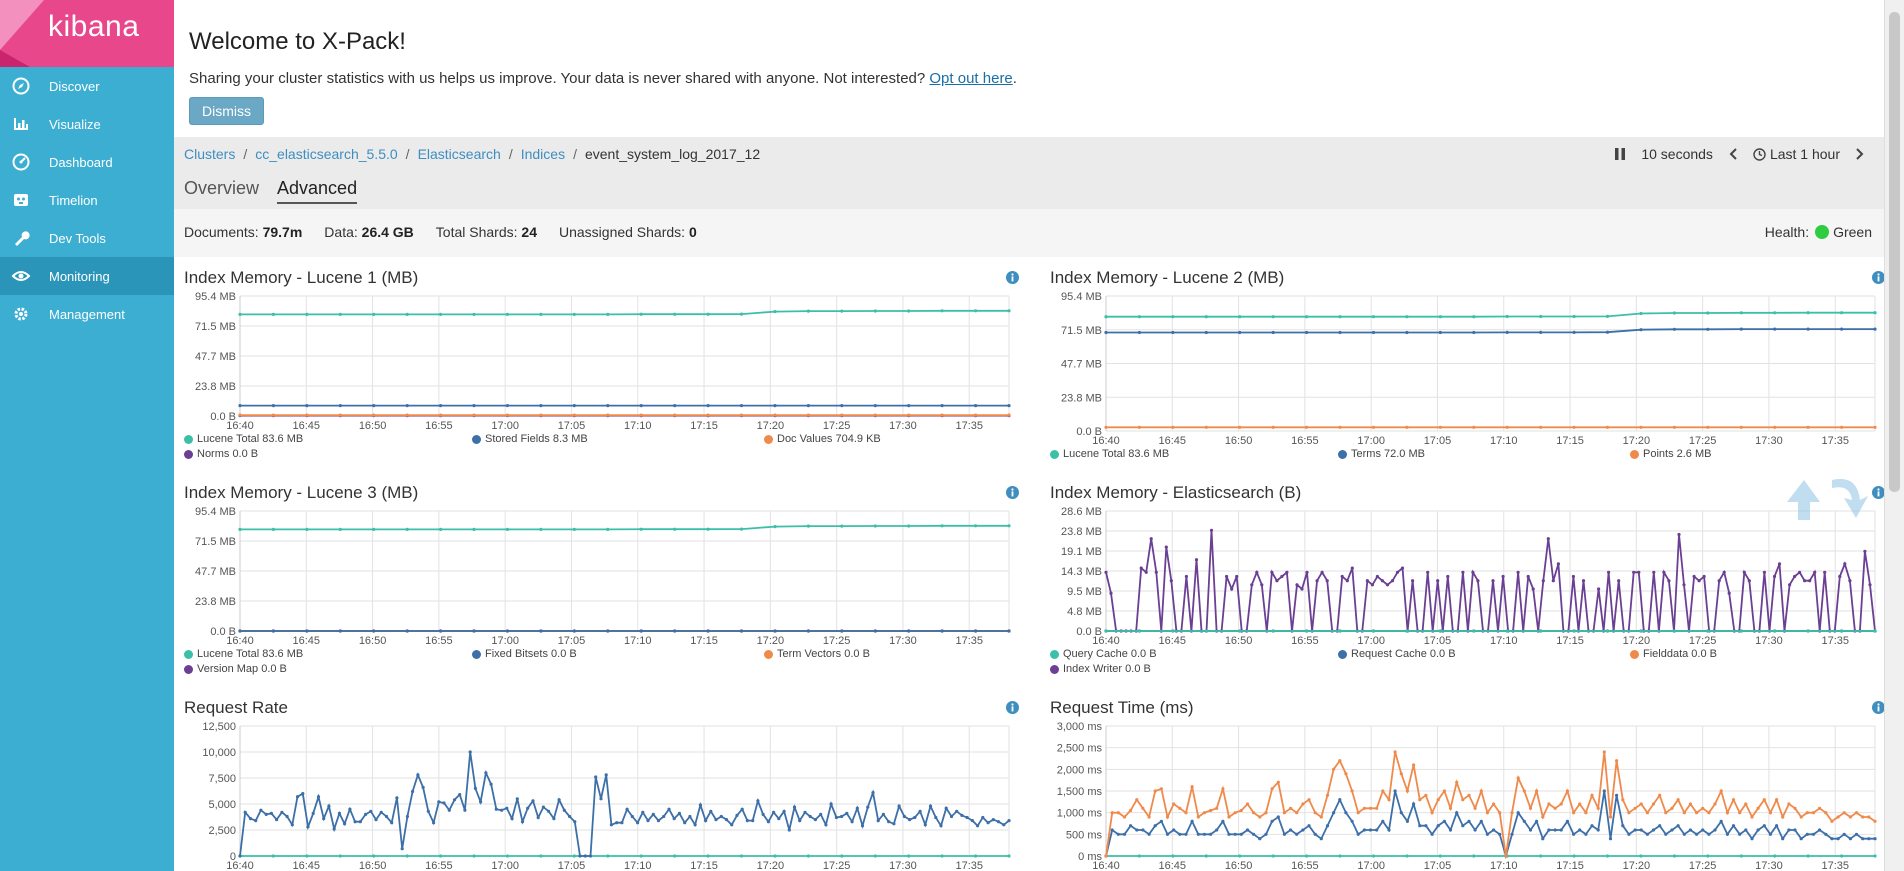 The image size is (1904, 871). I want to click on sidebar-item-monitoring: Monitoring, so click(87, 276).